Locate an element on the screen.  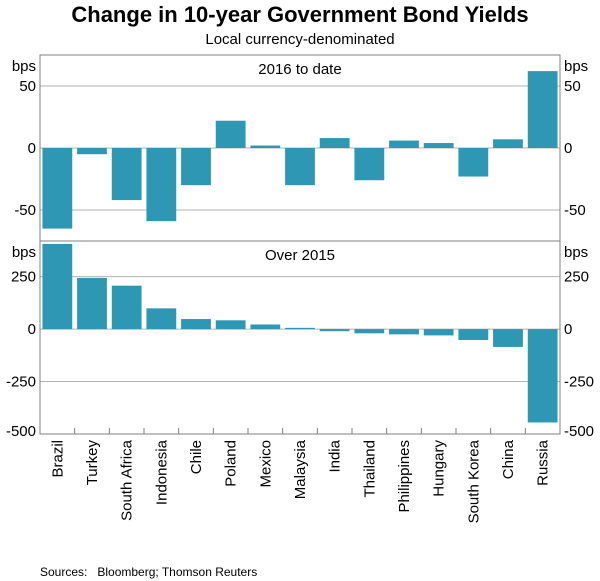
category-label: Philippines is located at coordinates (404, 476).